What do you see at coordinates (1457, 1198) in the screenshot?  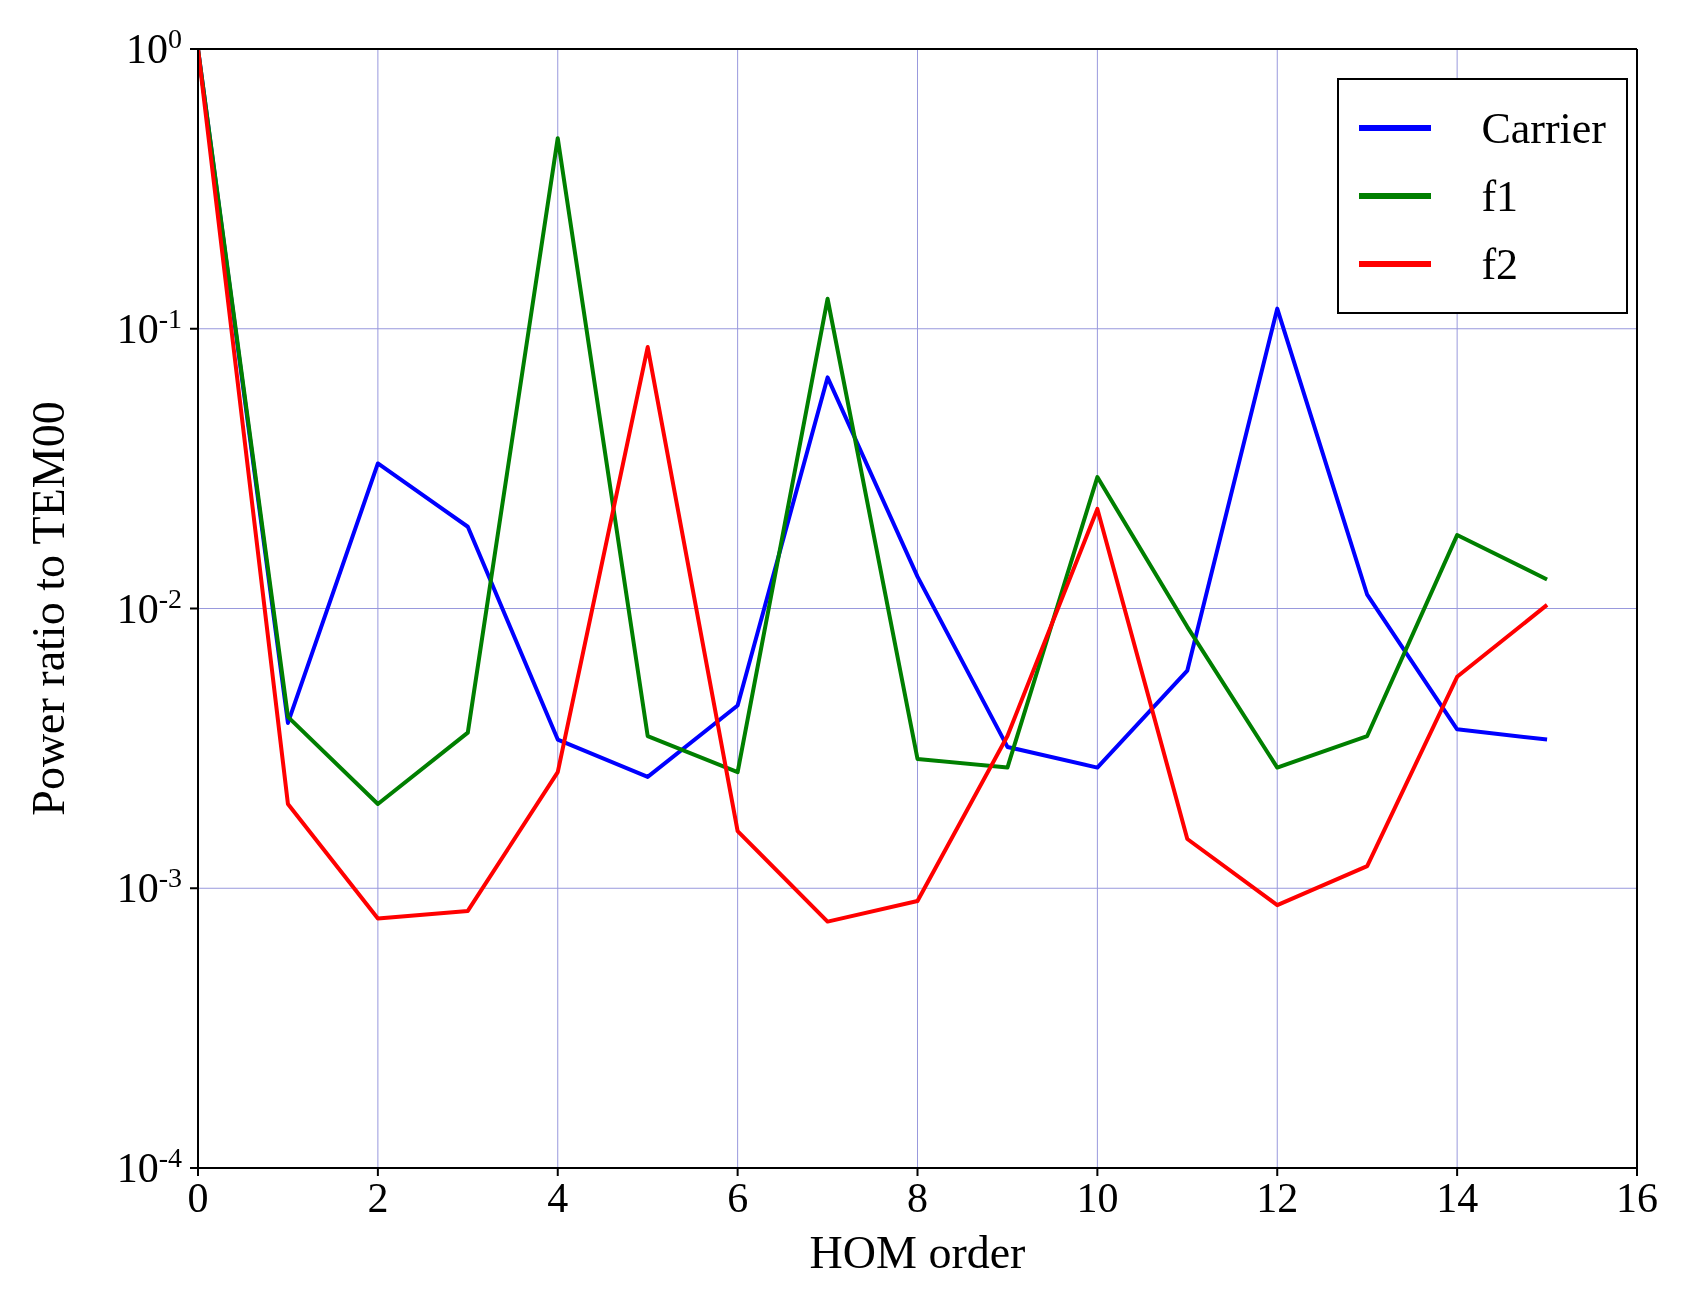 I see `x-tick-label: 14` at bounding box center [1457, 1198].